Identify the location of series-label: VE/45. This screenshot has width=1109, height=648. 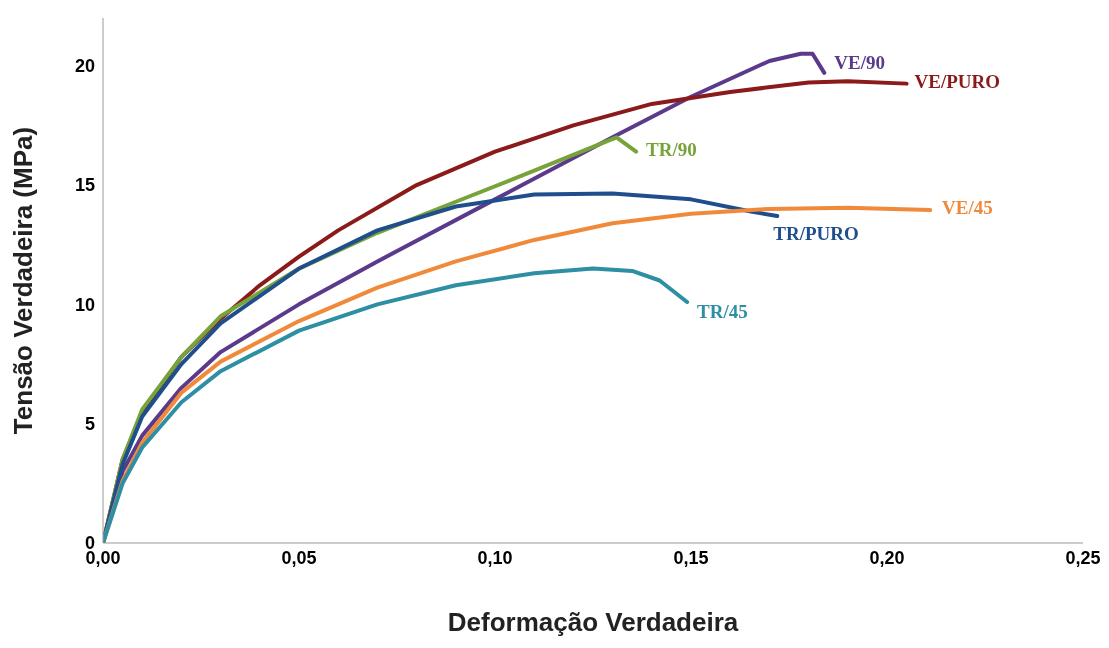
(967, 208).